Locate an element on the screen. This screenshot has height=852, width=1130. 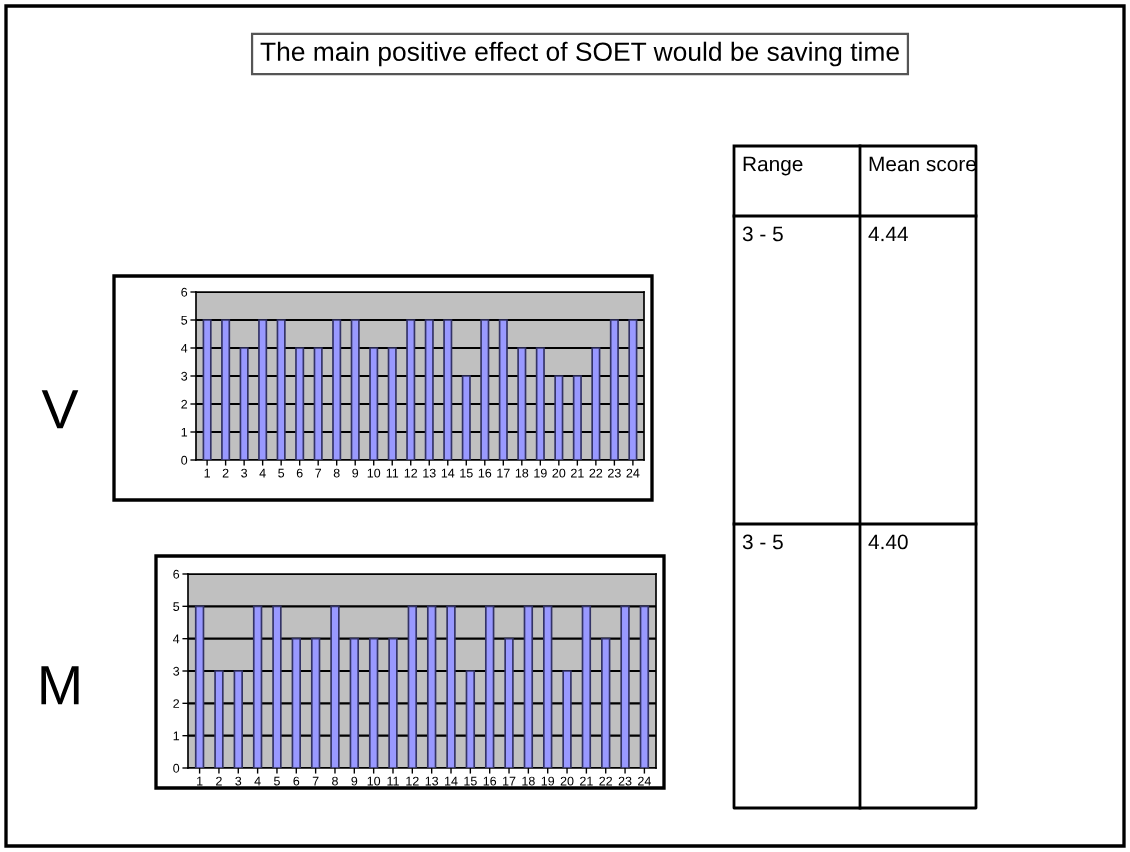
text: V is located at coordinates (60, 409).